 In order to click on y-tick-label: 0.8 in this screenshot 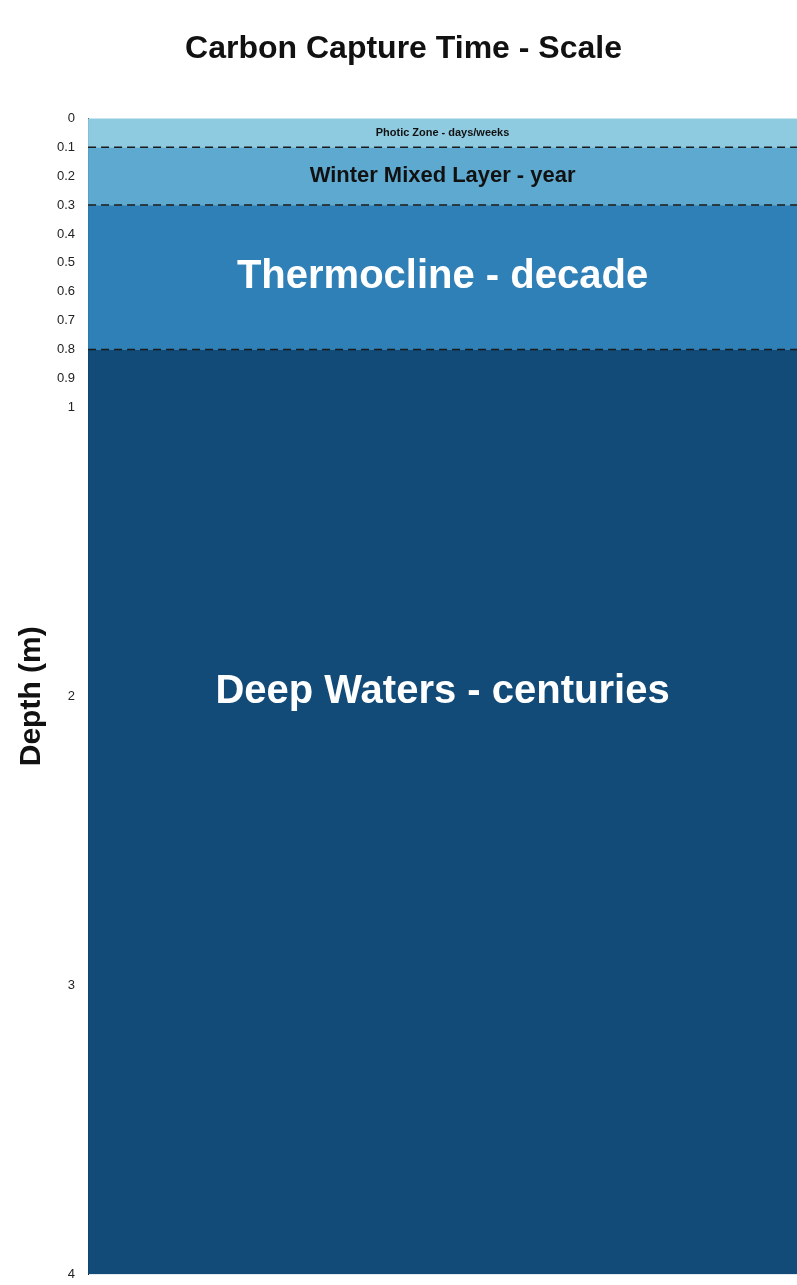, I will do `click(66, 349)`.